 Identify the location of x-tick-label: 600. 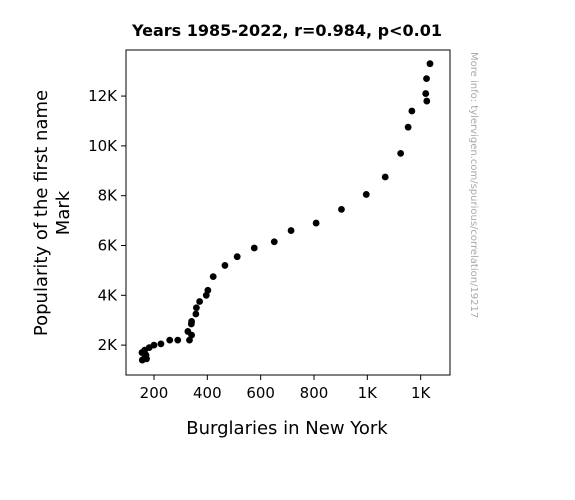
(260, 393).